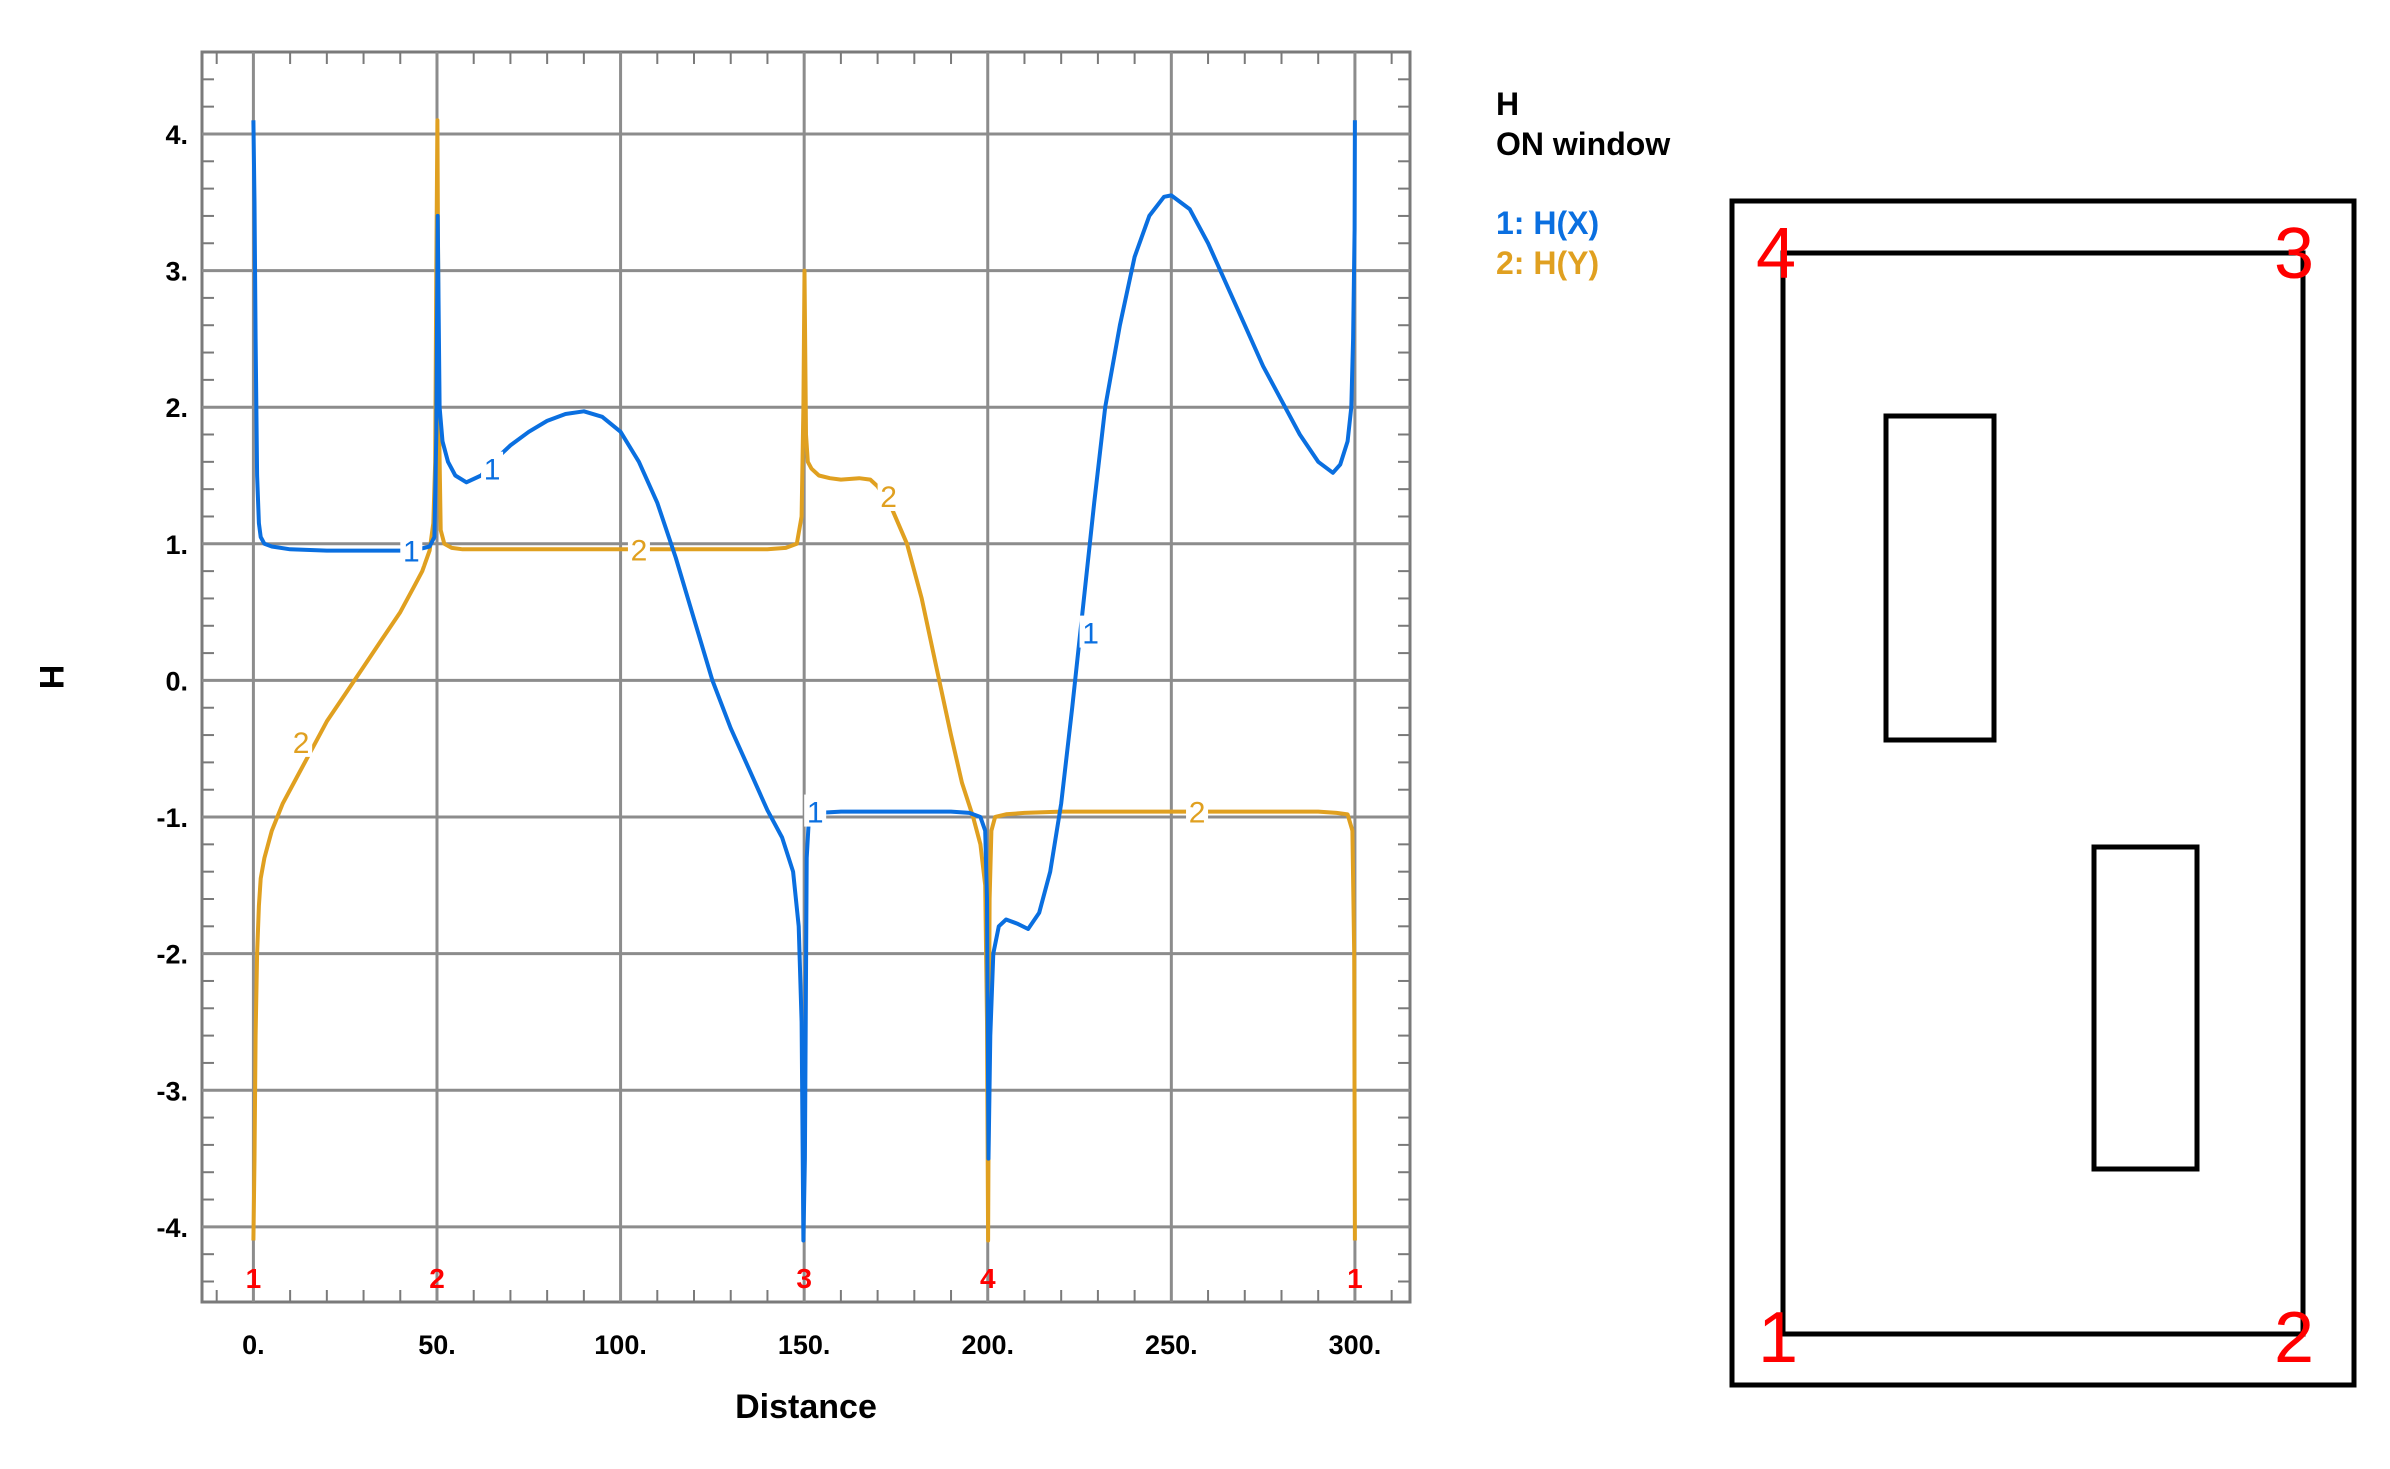 This screenshot has width=2390, height=1469. Describe the element at coordinates (176, 681) in the screenshot. I see `y-tick-label: 0.` at that location.